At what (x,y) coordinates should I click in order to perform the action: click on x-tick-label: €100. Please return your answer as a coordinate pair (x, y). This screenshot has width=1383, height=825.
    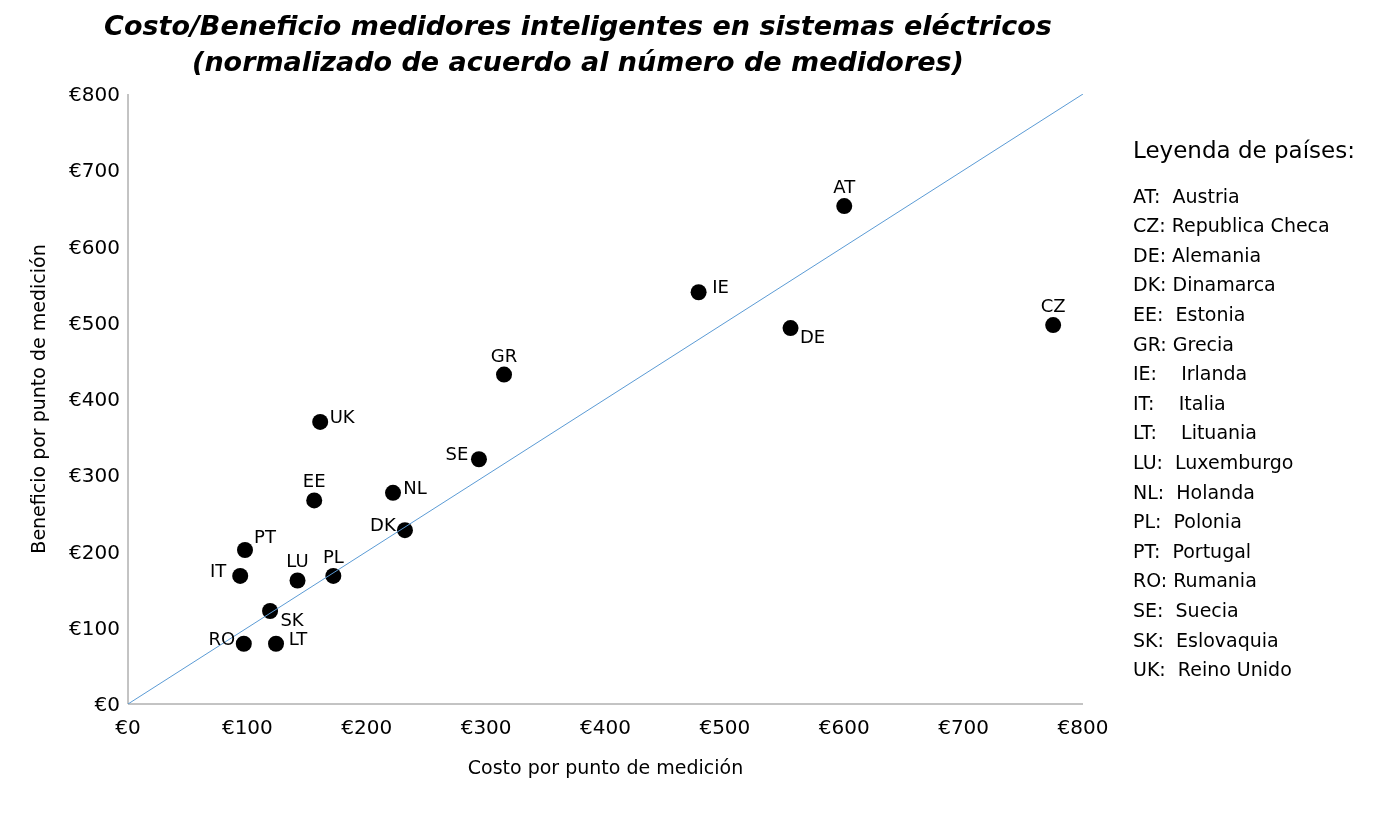
    Looking at the image, I should click on (247, 727).